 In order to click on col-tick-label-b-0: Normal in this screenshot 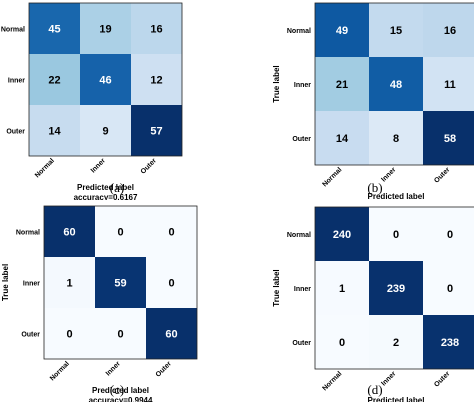, I will do `click(332, 177)`.